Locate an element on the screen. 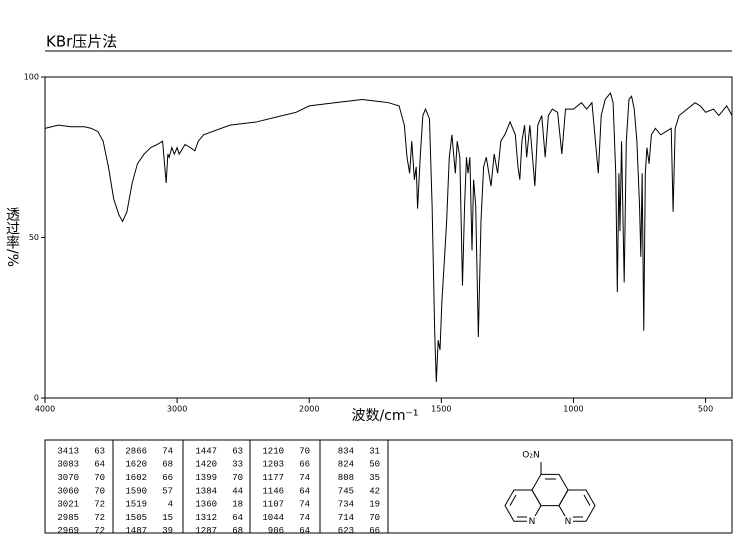  peak-transmittance: 15 is located at coordinates (167, 518).